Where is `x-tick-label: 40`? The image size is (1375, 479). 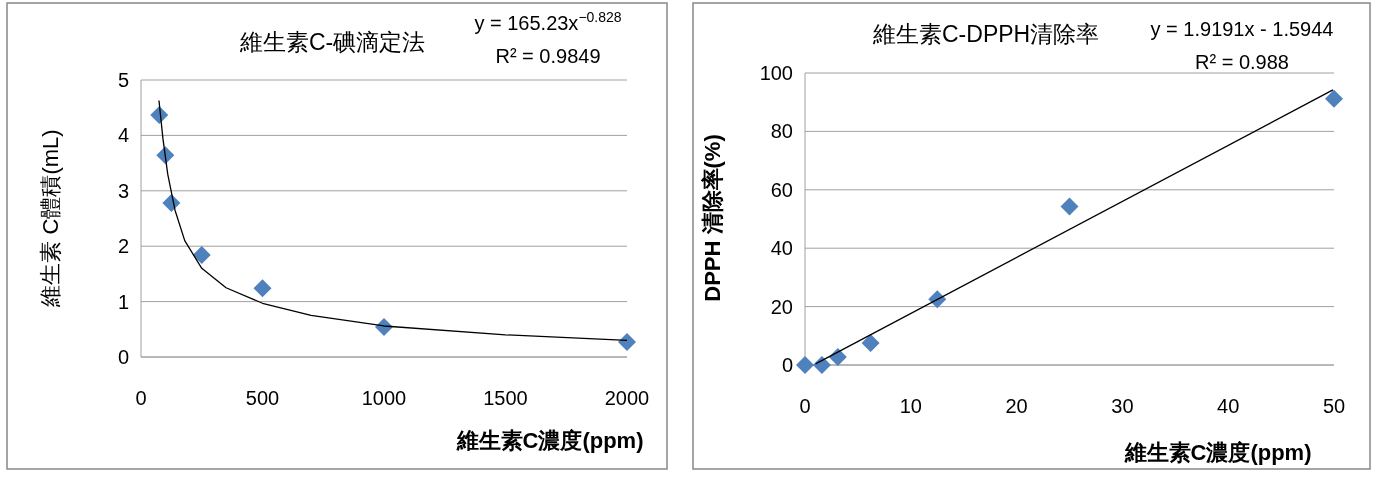
x-tick-label: 40 is located at coordinates (1228, 406).